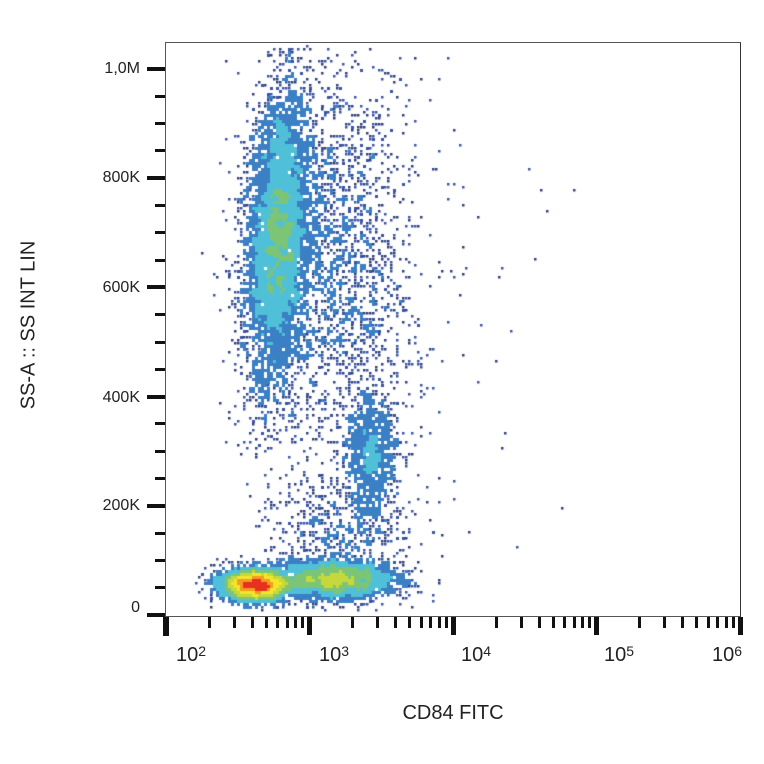  What do you see at coordinates (476, 654) in the screenshot?
I see `x-tick-label-1e4: 104` at bounding box center [476, 654].